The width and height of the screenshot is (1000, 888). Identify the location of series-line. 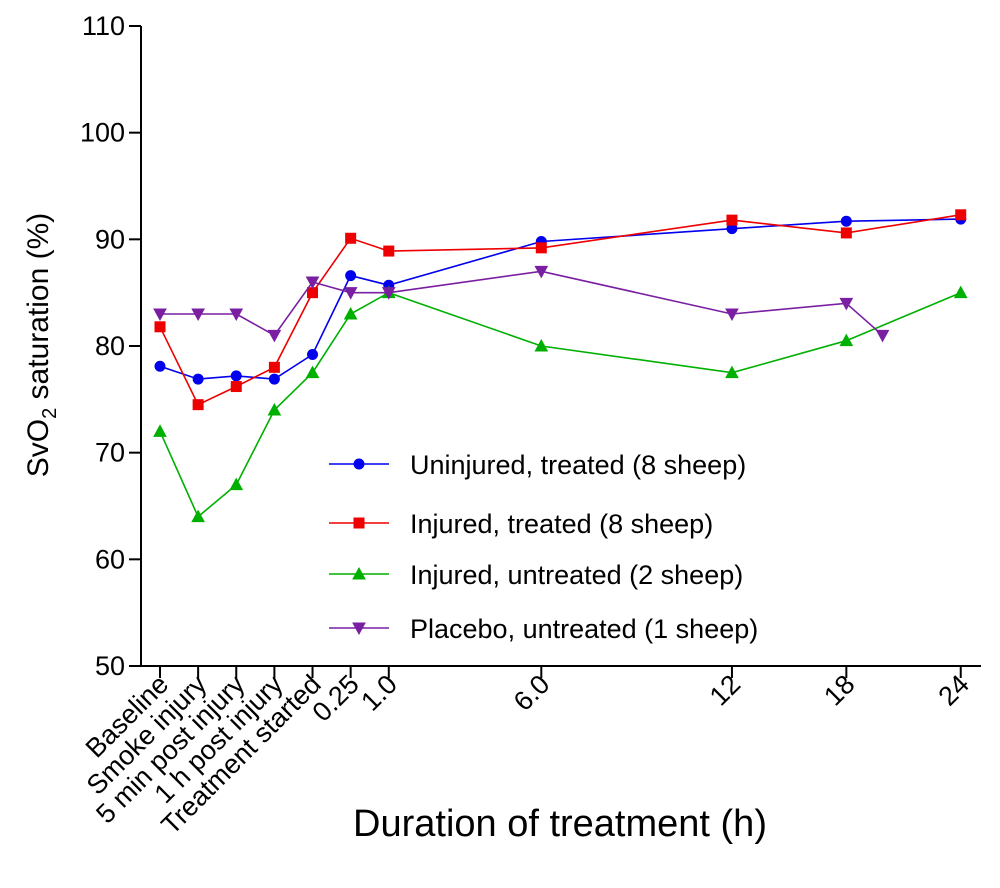
(522, 303).